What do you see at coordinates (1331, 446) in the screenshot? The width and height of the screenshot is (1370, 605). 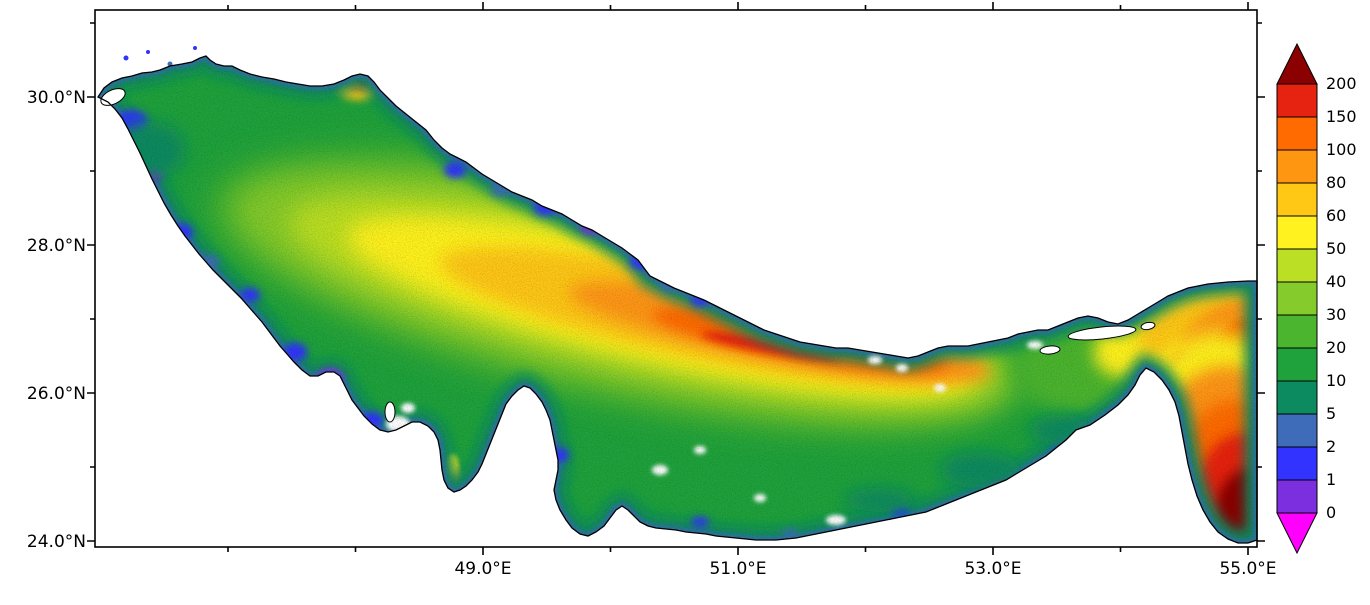 I see `colorbar-tick-label: 2` at bounding box center [1331, 446].